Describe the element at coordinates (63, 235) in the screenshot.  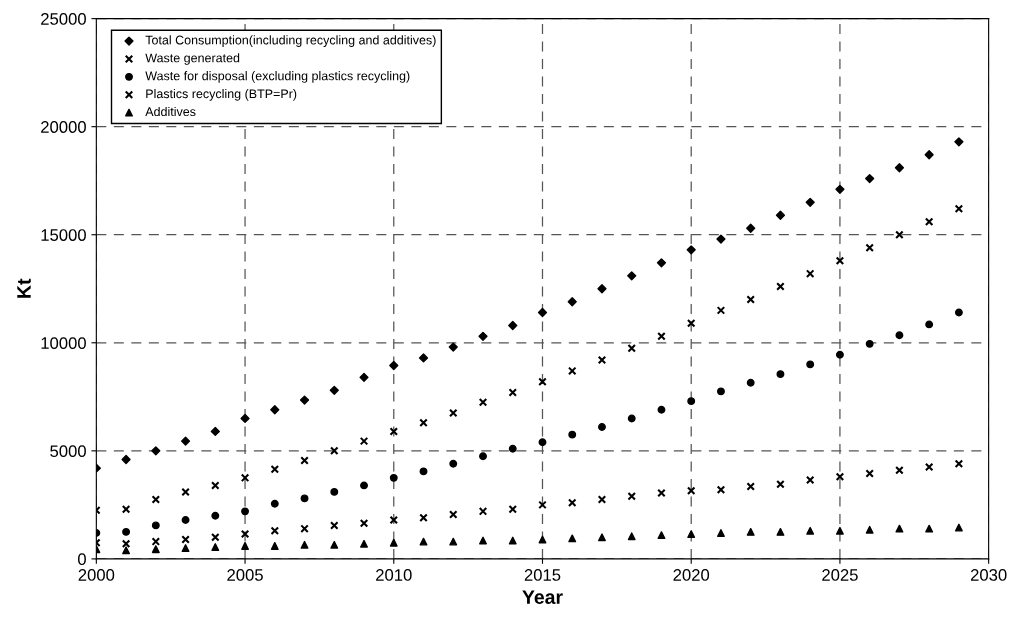
I see `y-tick-label: 15000` at that location.